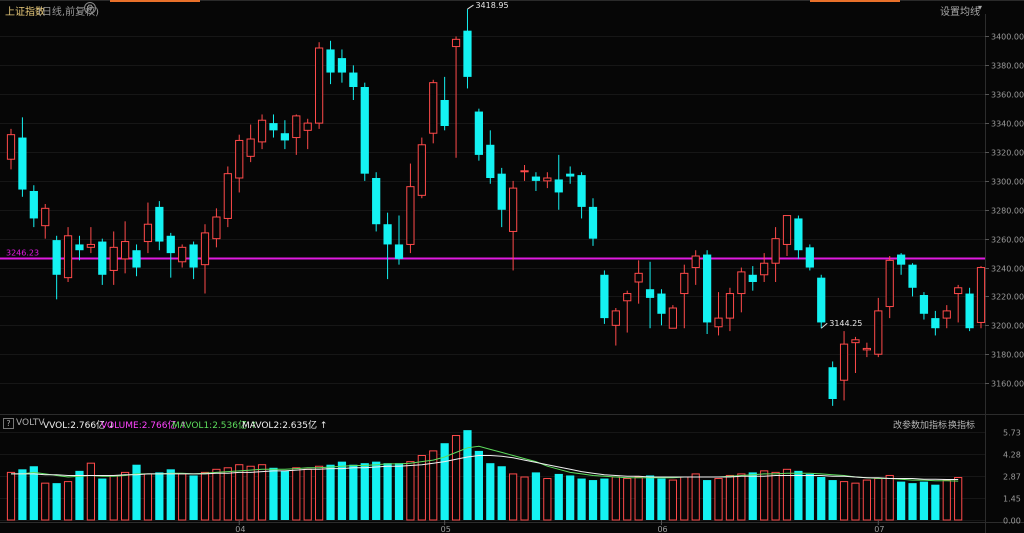 Image resolution: width=1024 pixels, height=533 pixels. What do you see at coordinates (1007, 66) in the screenshot?
I see `price-tick-label: 3380.00` at bounding box center [1007, 66].